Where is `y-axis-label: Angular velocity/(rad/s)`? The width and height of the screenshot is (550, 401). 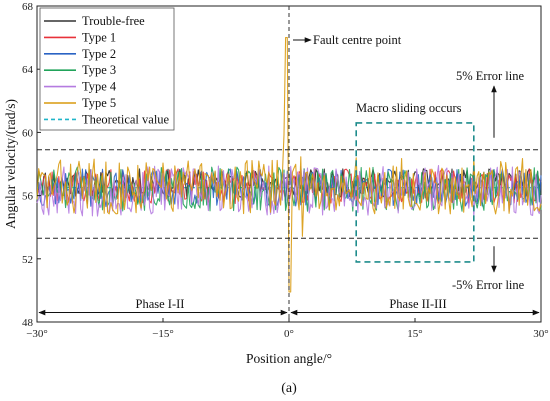 y-axis-label: Angular velocity/(rad/s) is located at coordinates (10, 164).